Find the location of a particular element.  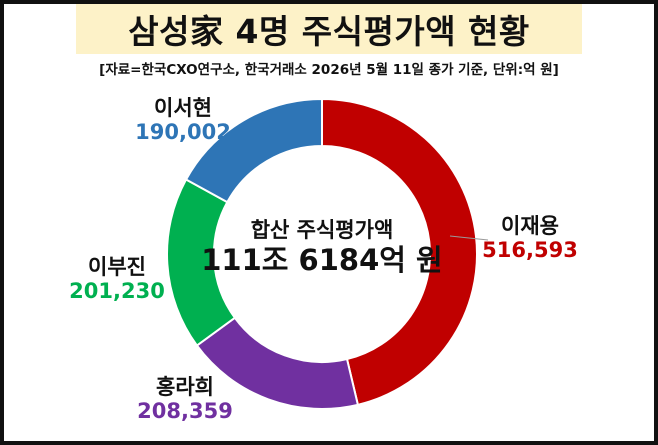

slice-name-3: 이서현 is located at coordinates (183, 108).